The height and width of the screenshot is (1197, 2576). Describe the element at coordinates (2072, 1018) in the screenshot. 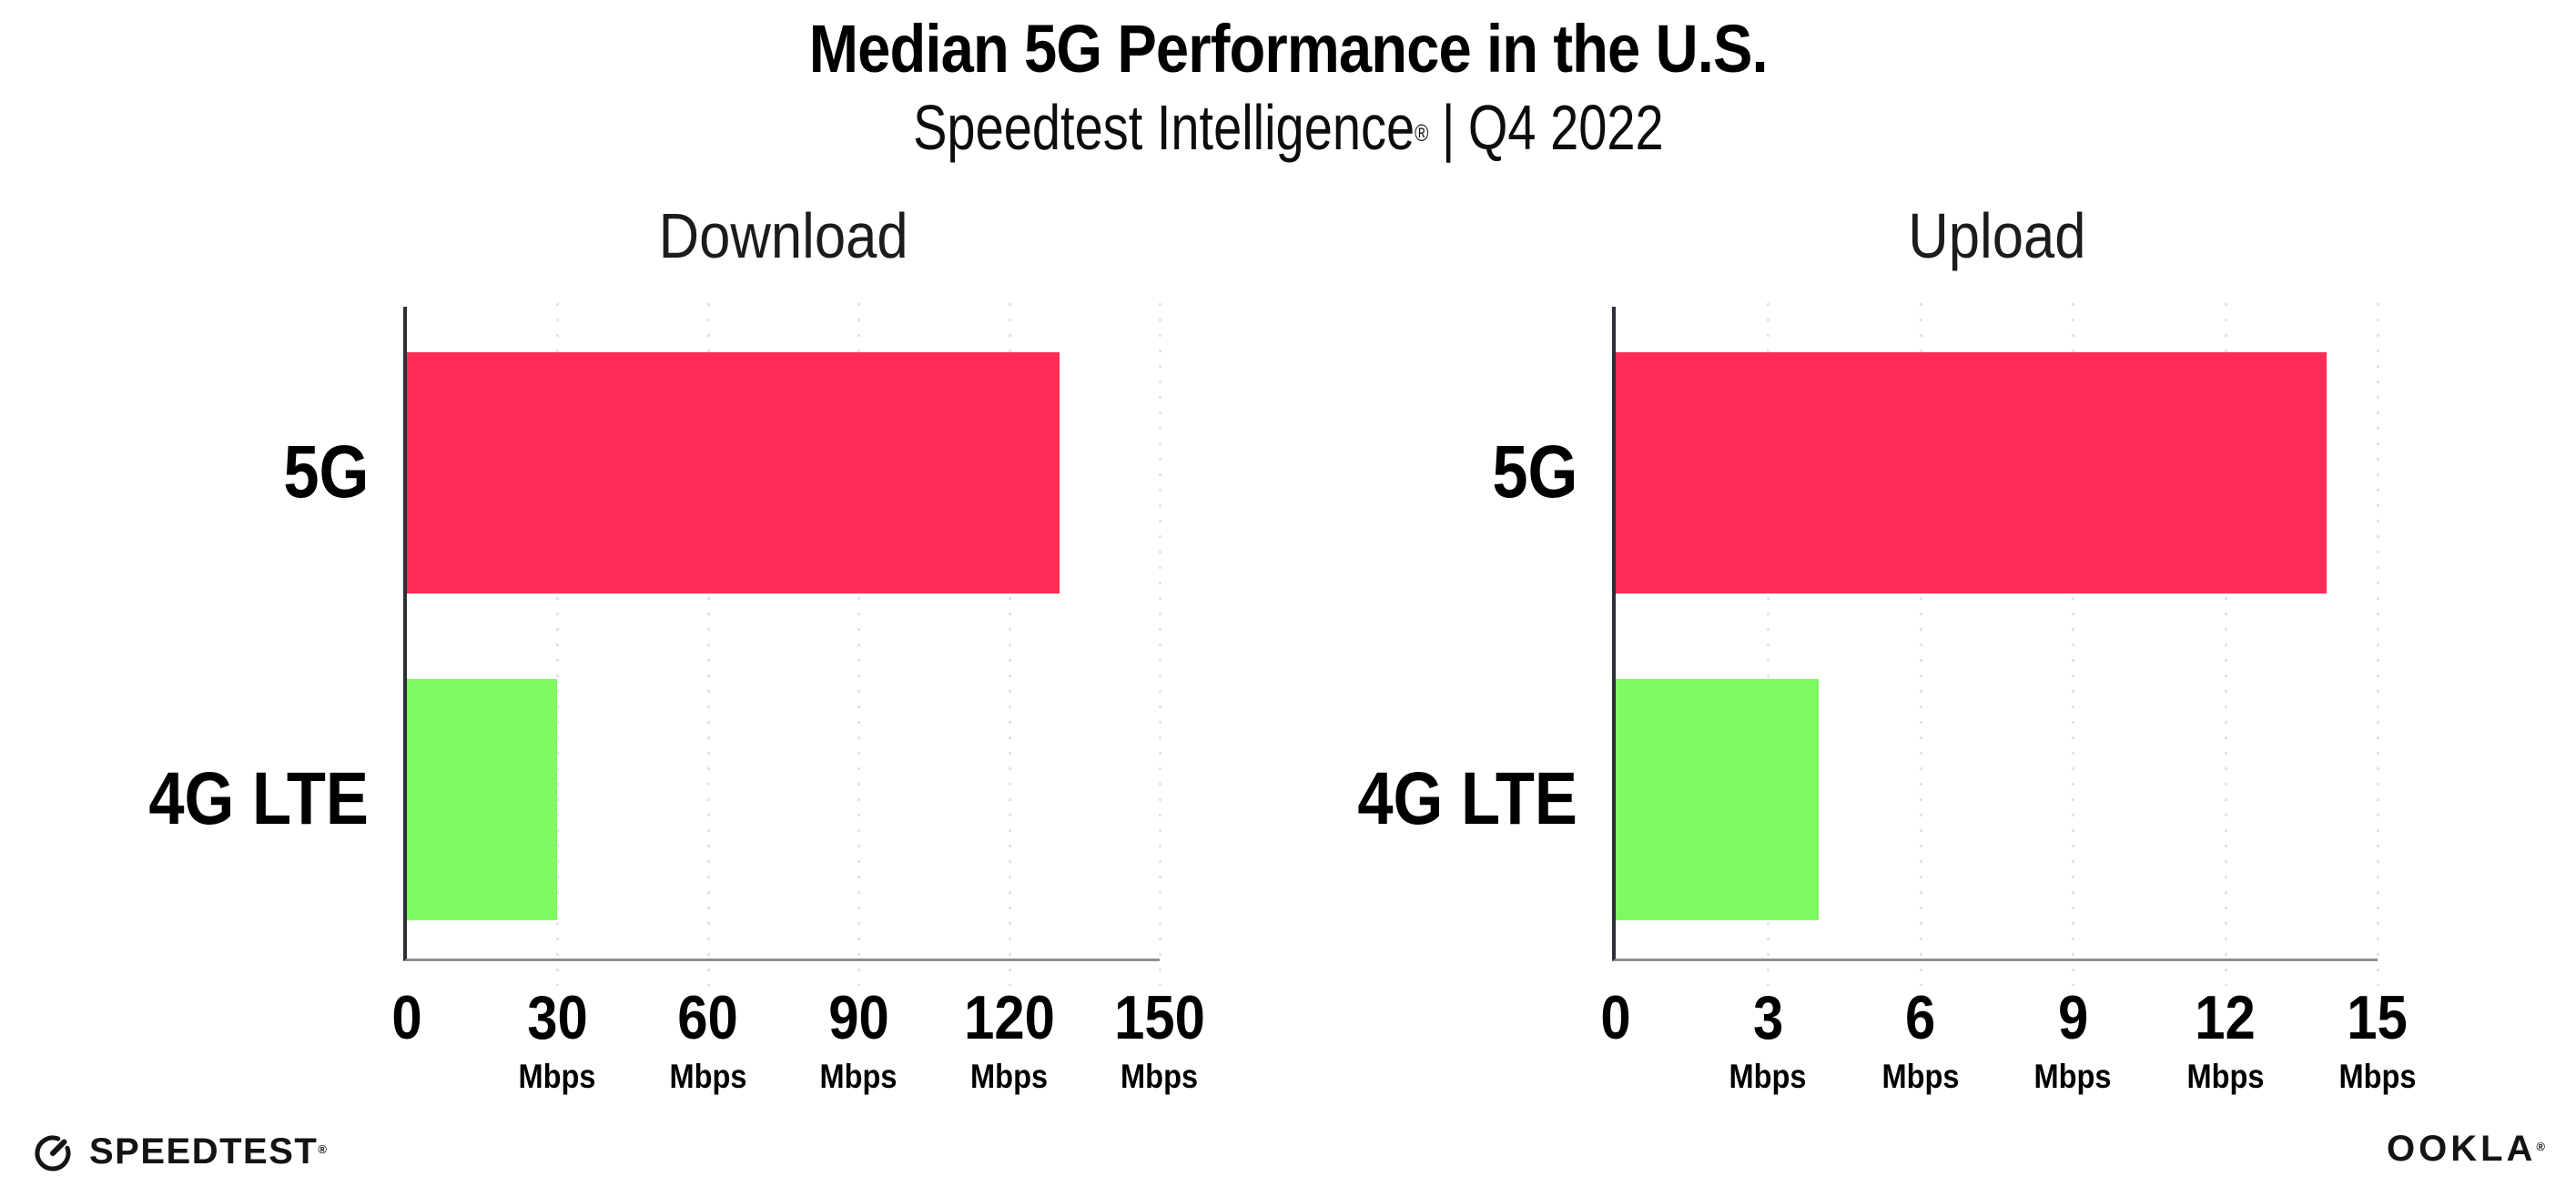

I see `x-tick-value: 9` at that location.